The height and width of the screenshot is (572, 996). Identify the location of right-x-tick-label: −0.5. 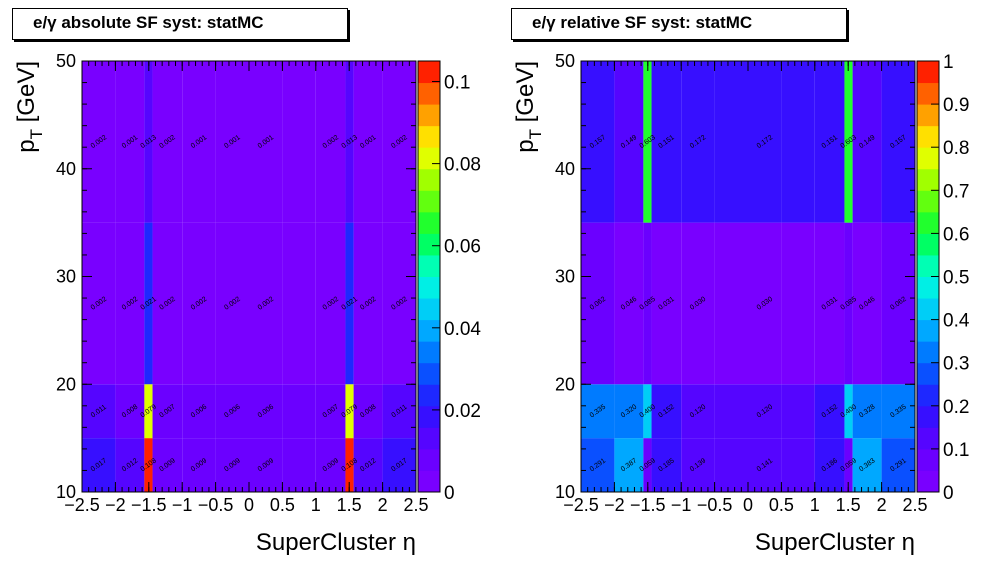
(715, 505).